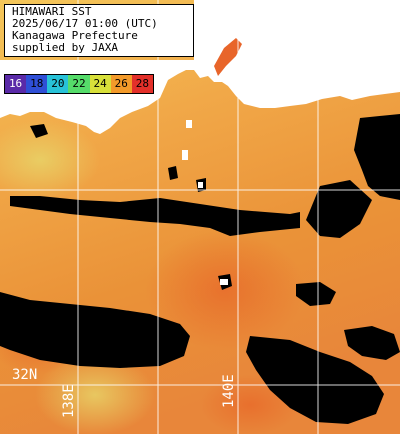  I want to click on info-timestamp: 2025/06/17 01:00 (UTC), so click(85, 23).